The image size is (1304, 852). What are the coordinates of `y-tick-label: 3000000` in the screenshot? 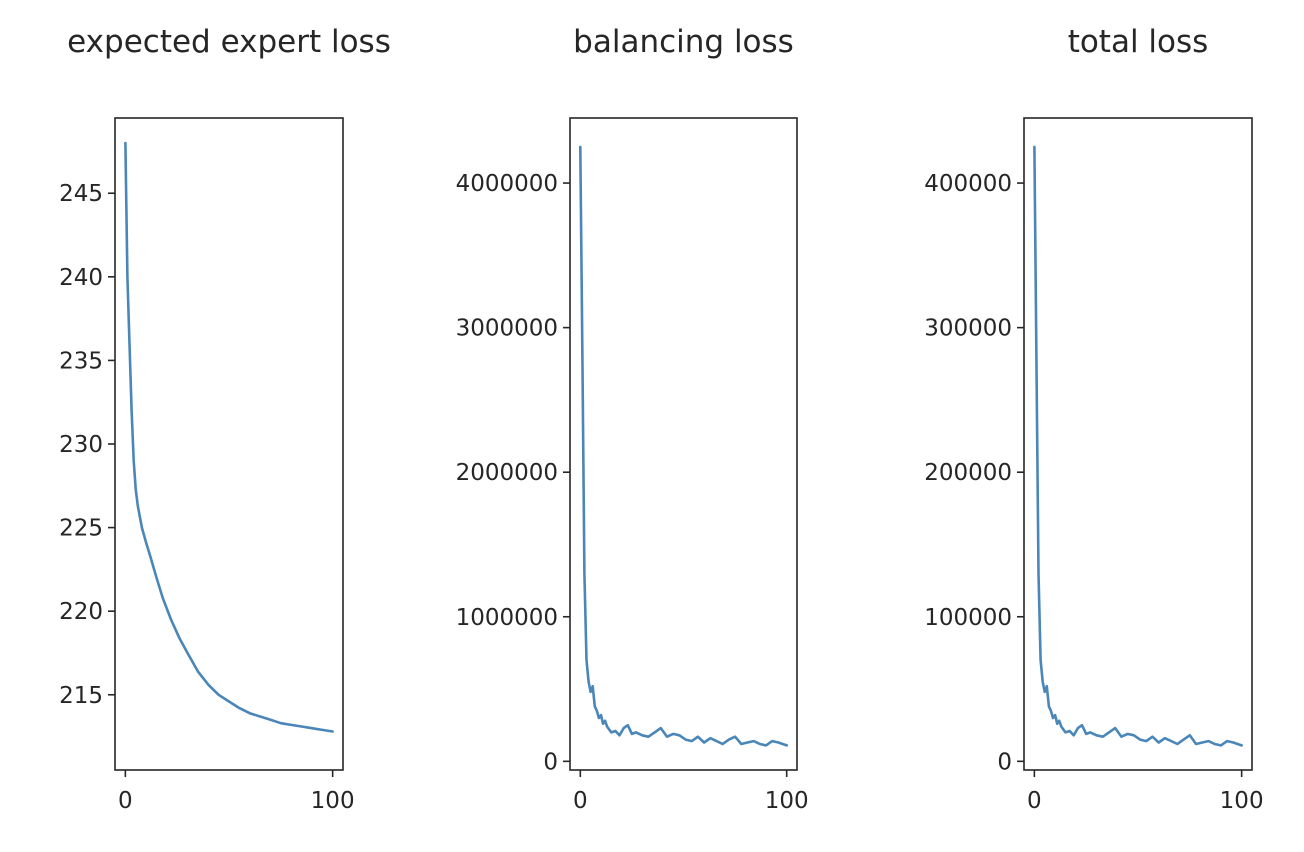 It's located at (507, 329).